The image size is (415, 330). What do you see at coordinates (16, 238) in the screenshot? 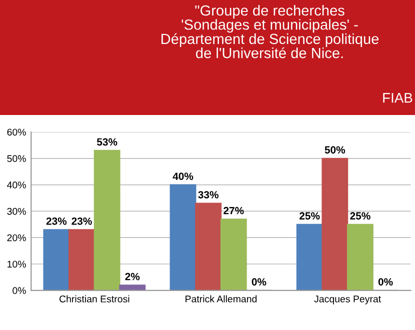
I see `y-tick-label: 20%` at bounding box center [16, 238].